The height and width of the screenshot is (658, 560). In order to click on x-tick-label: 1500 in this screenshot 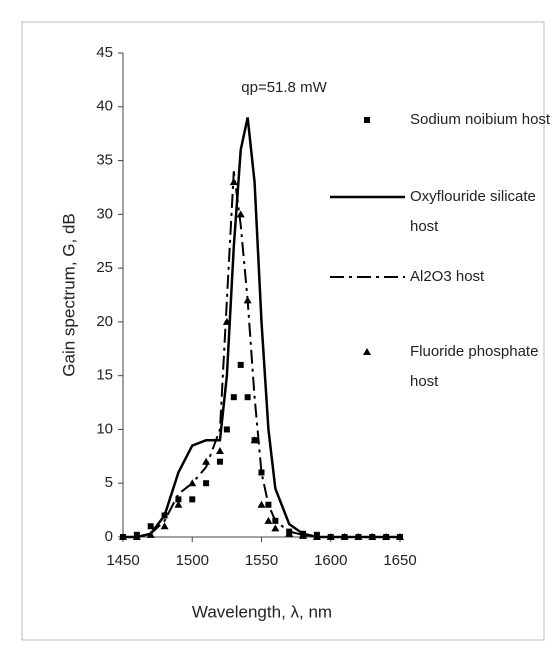, I will do `click(192, 560)`.